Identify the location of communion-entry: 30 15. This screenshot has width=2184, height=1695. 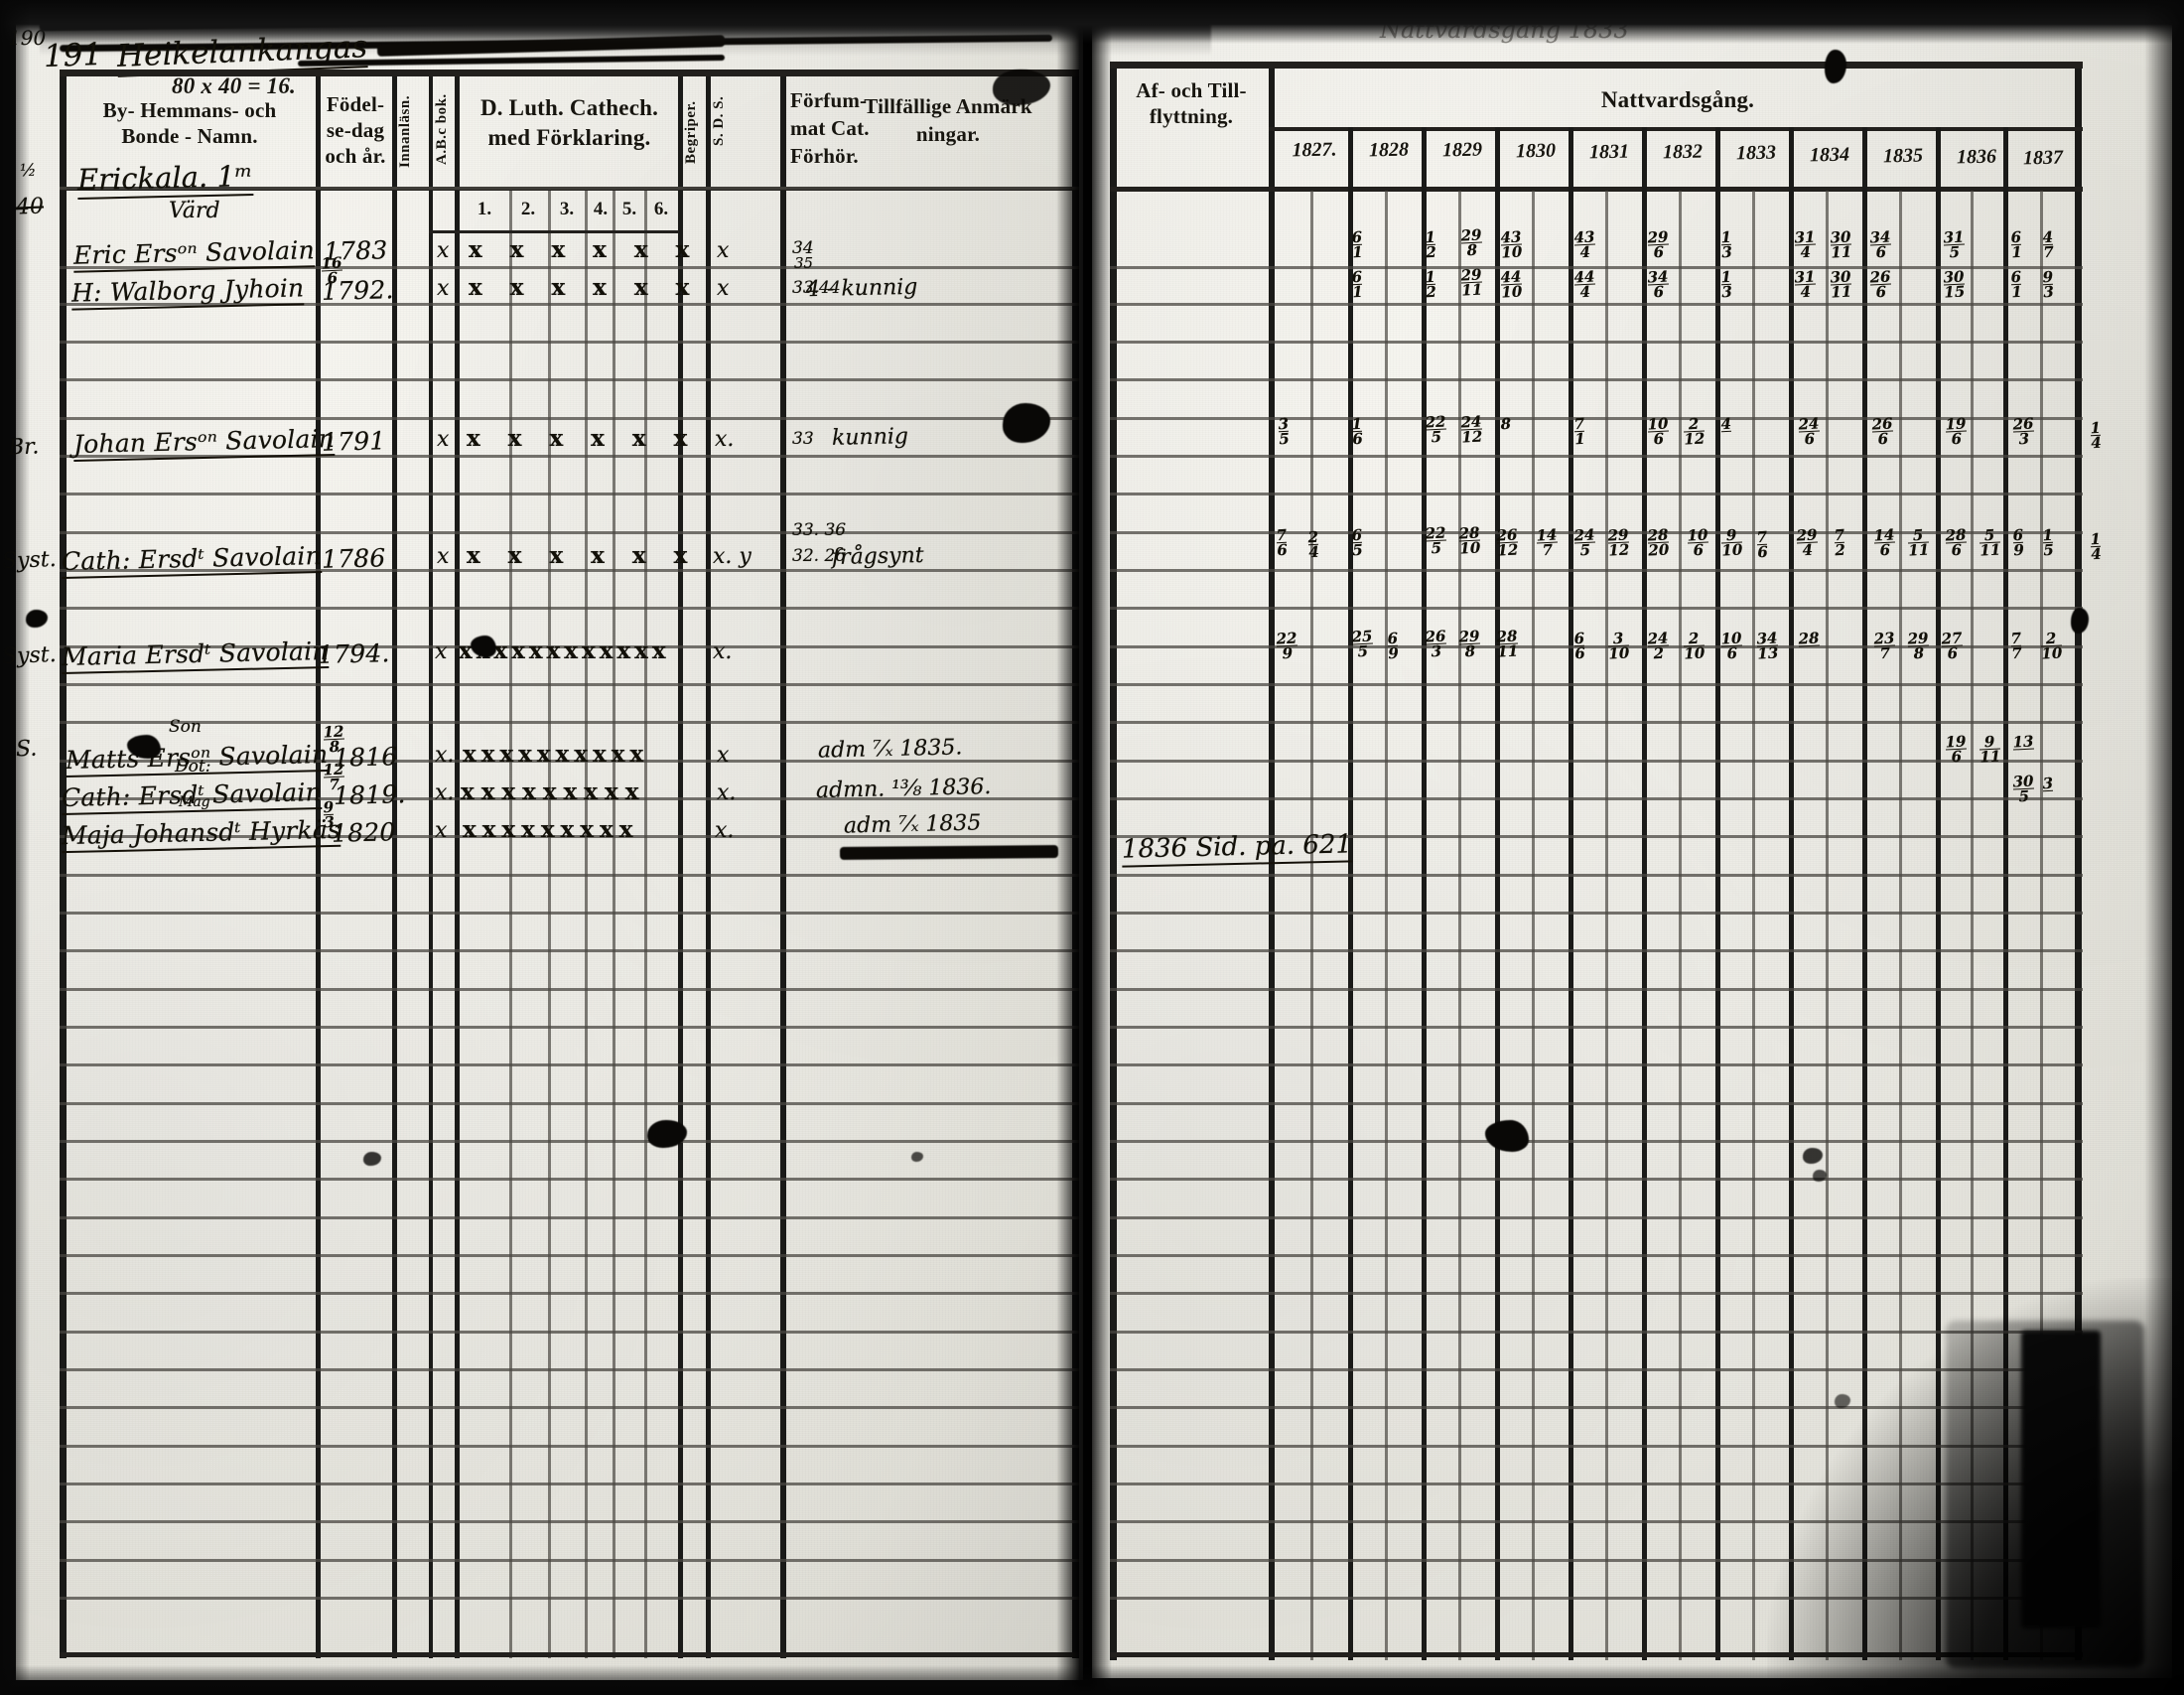
(1954, 284).